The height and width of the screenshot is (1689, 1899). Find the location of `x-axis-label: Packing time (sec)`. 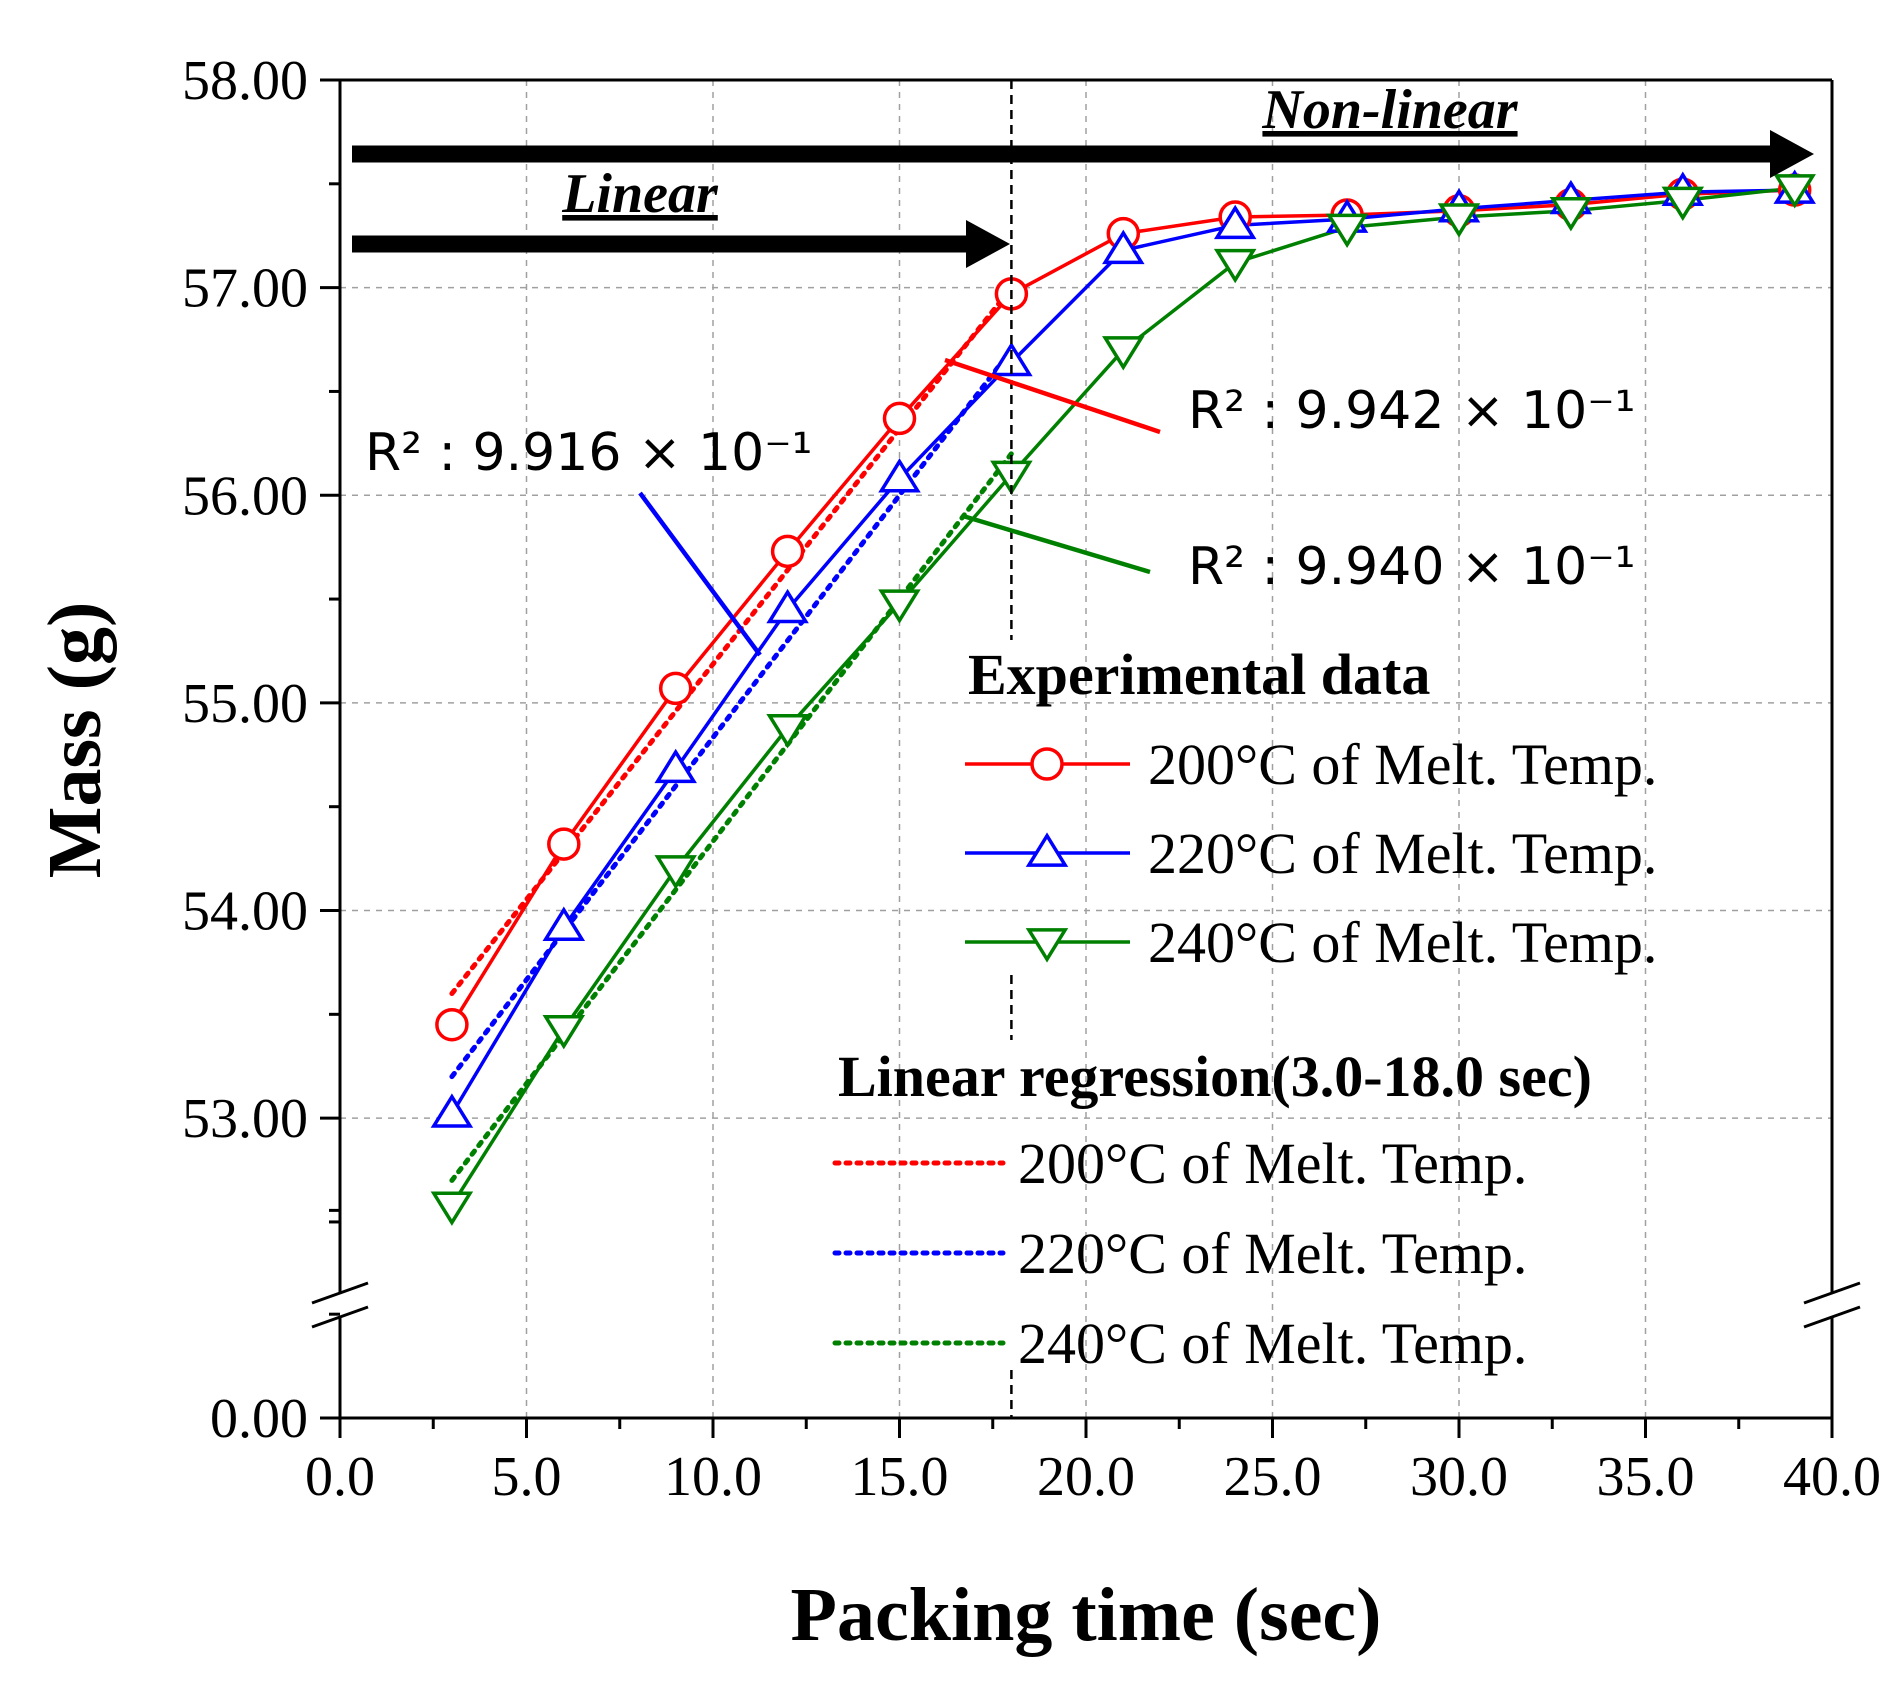

x-axis-label: Packing time (sec) is located at coordinates (1086, 1615).